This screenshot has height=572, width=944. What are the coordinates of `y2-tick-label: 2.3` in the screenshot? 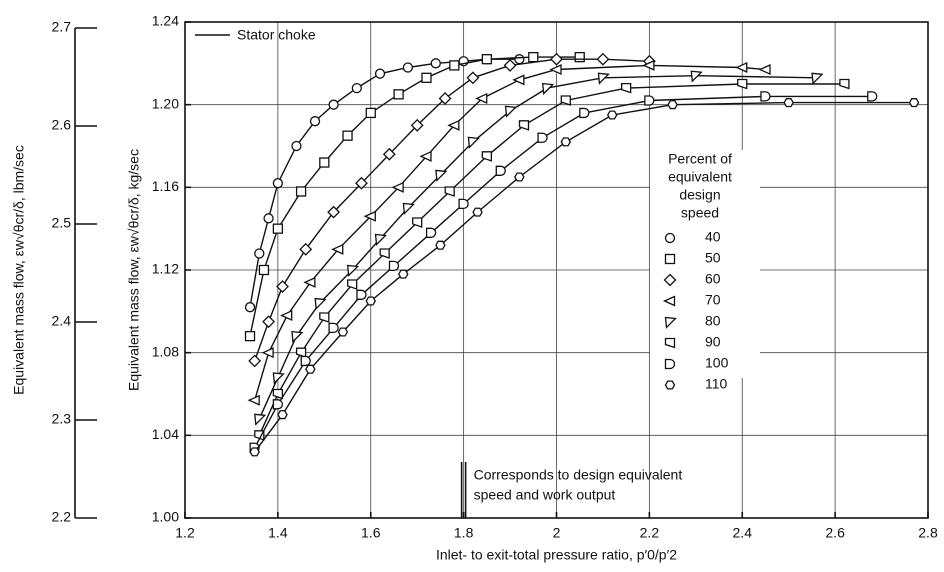 It's located at (62, 419).